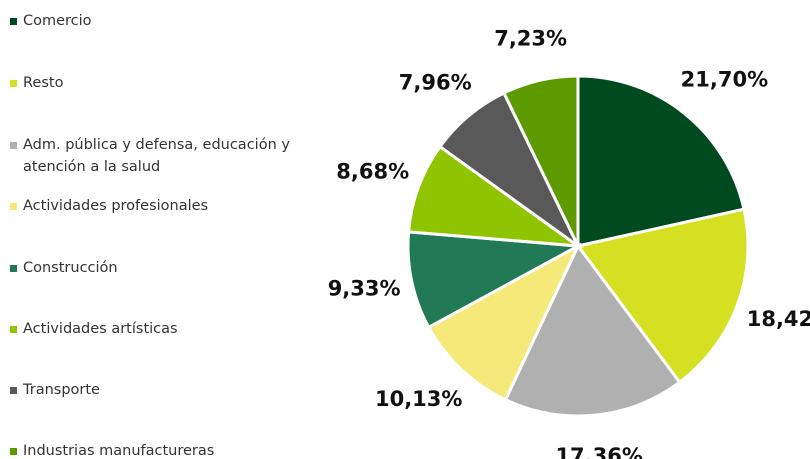 The height and width of the screenshot is (459, 810). What do you see at coordinates (598, 451) in the screenshot?
I see `data-label: 17,36%` at bounding box center [598, 451].